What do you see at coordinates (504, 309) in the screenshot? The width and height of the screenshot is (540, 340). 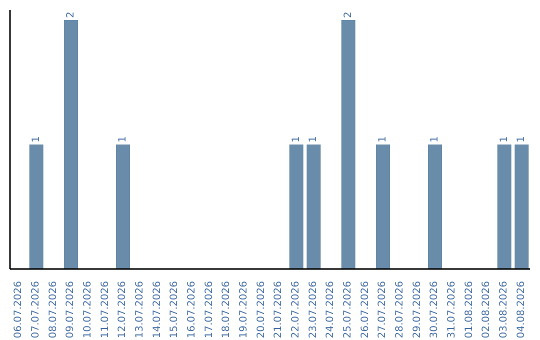 I see `x-tick-label: 03.08.2026` at bounding box center [504, 309].